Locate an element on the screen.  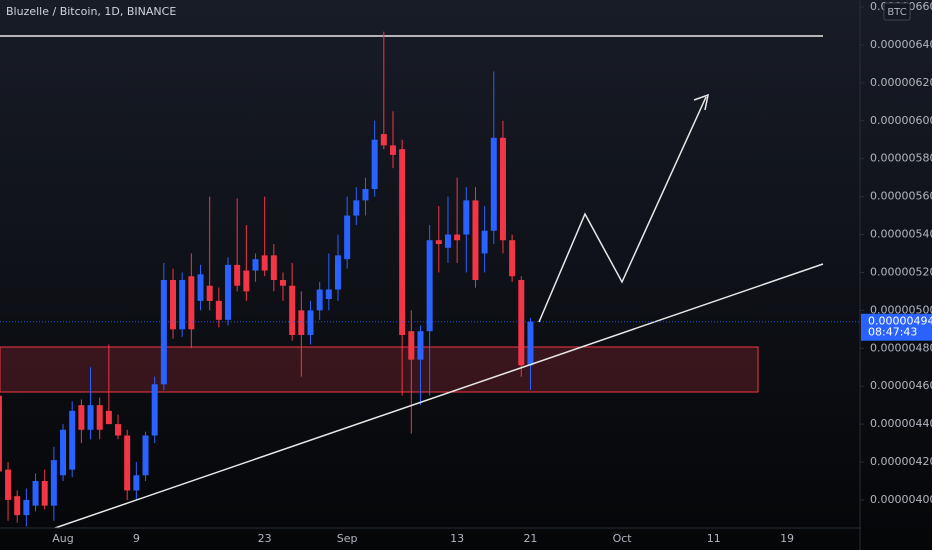
last-price-label: 0.00000494 is located at coordinates (900, 321).